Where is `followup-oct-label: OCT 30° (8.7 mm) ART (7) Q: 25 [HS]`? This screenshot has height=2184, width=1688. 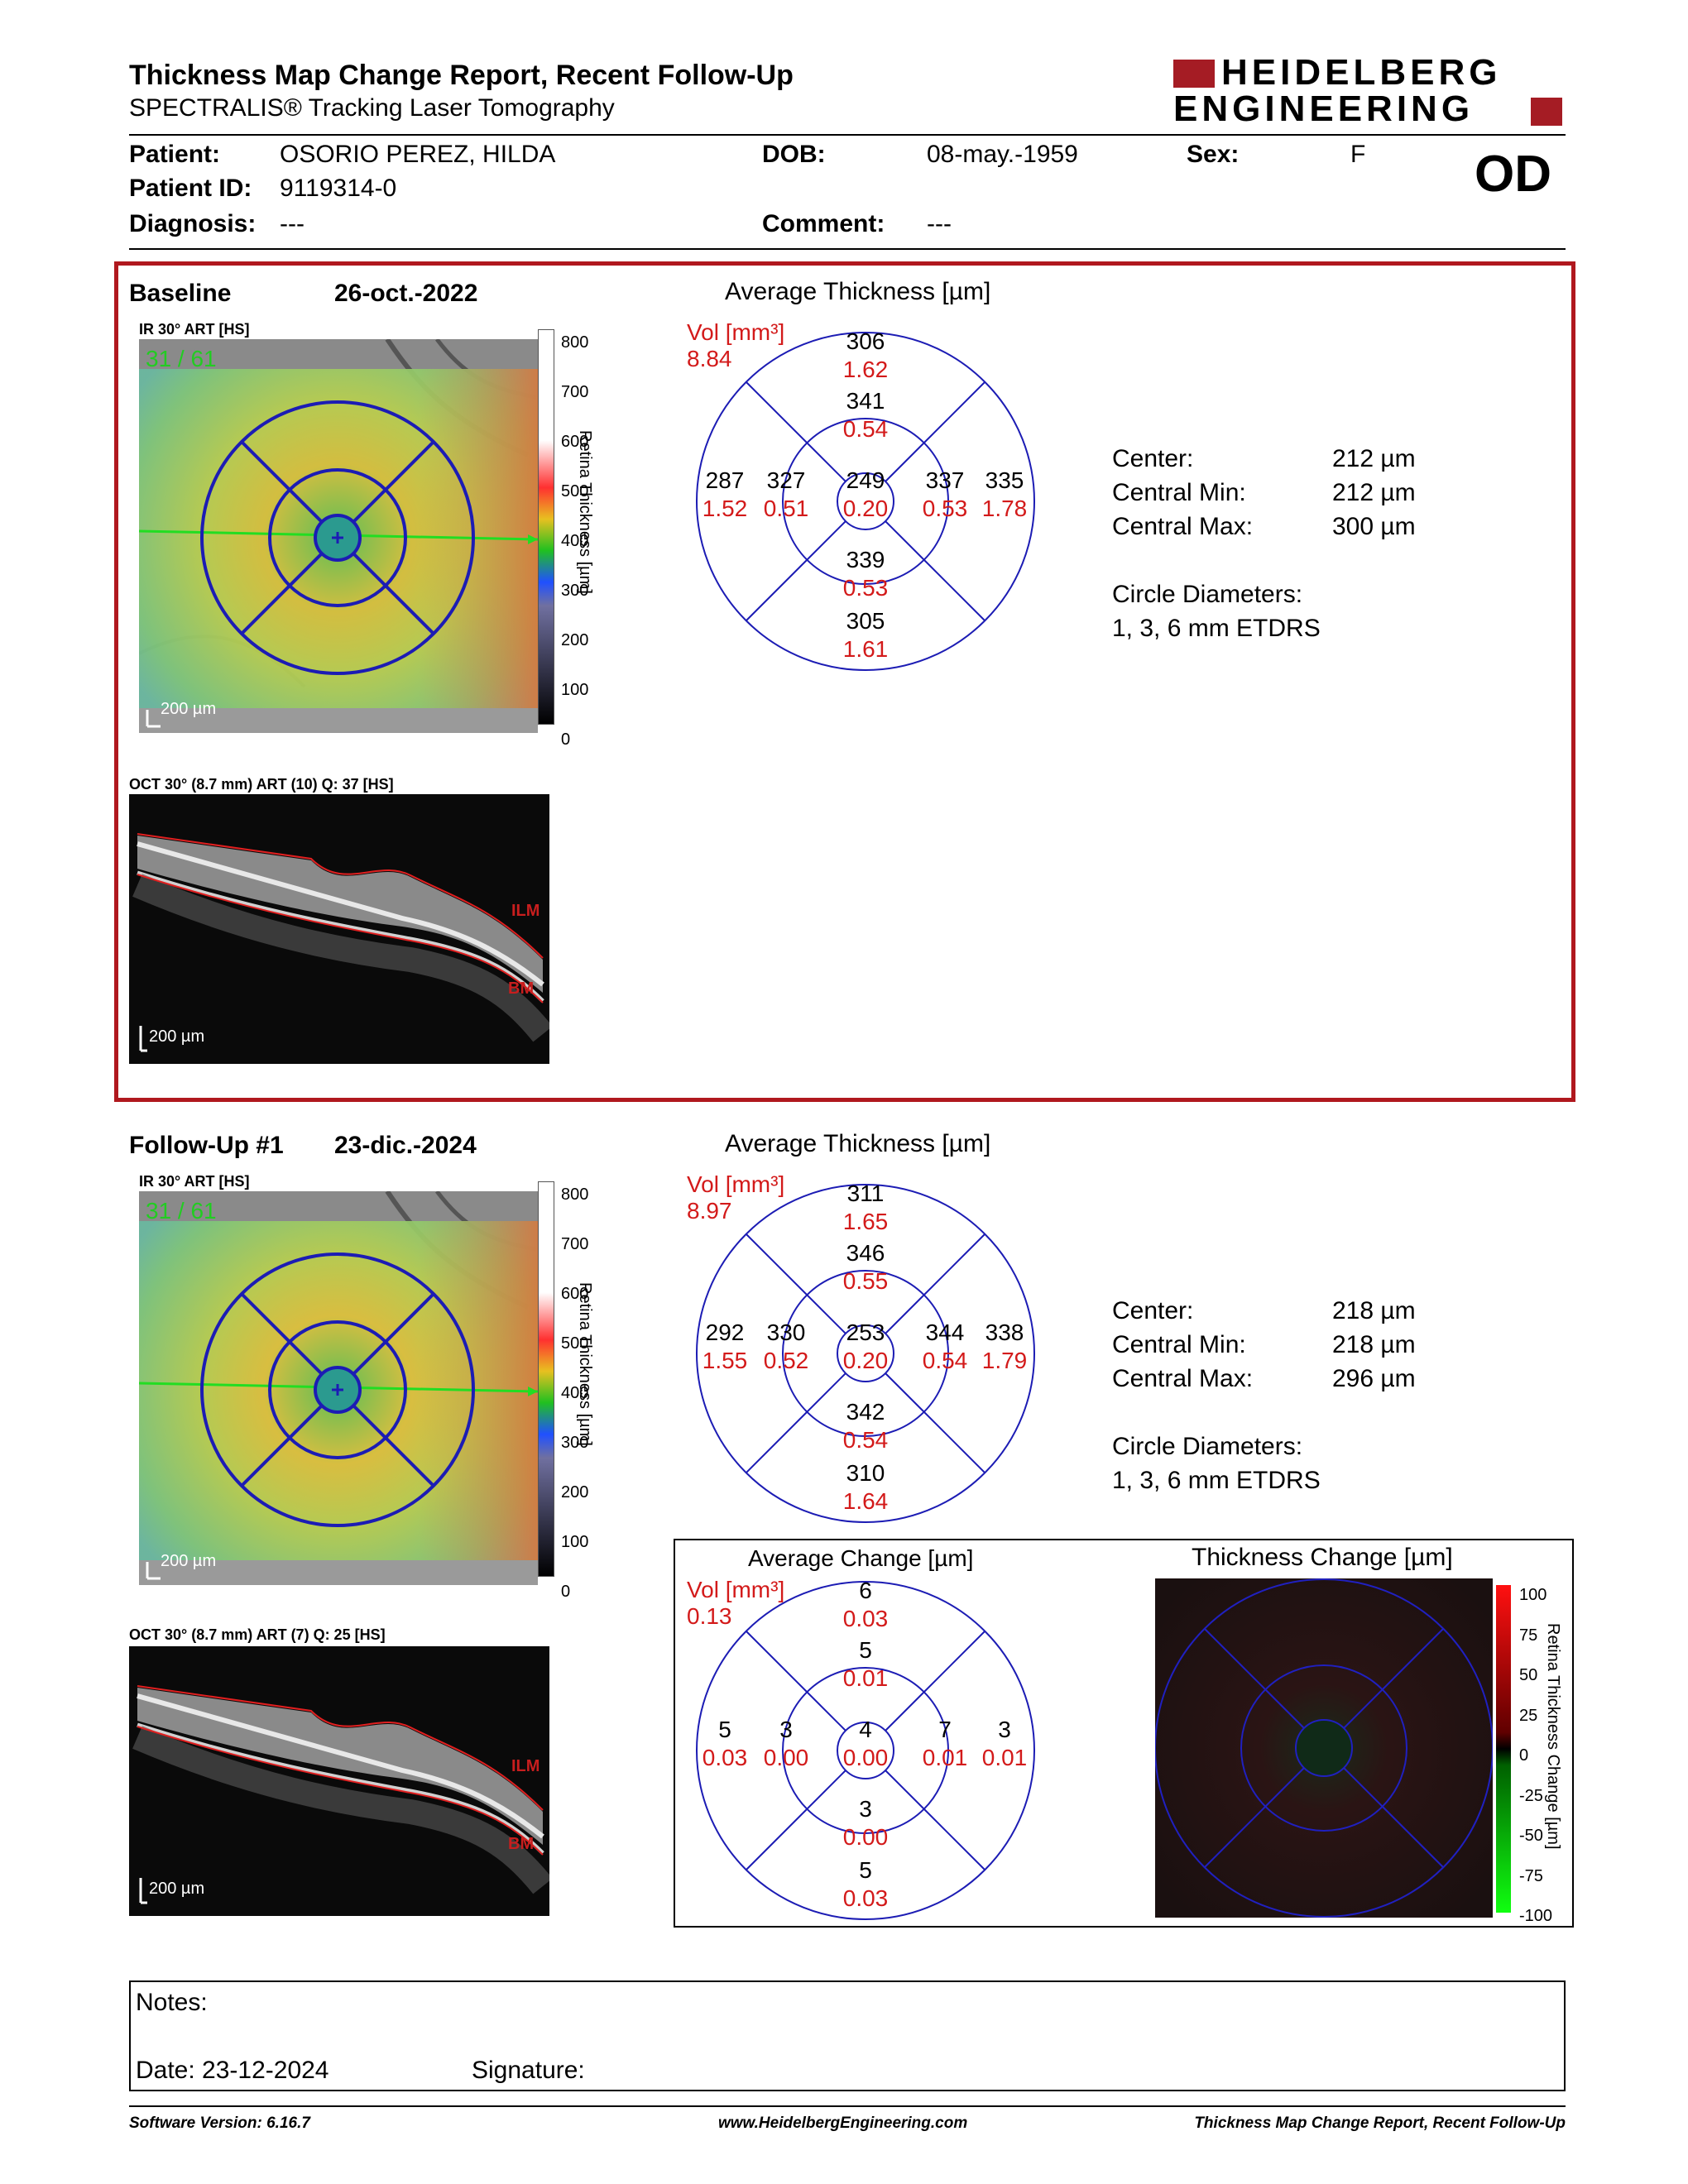 followup-oct-label: OCT 30° (8.7 mm) ART (7) Q: 25 [HS] is located at coordinates (257, 1634).